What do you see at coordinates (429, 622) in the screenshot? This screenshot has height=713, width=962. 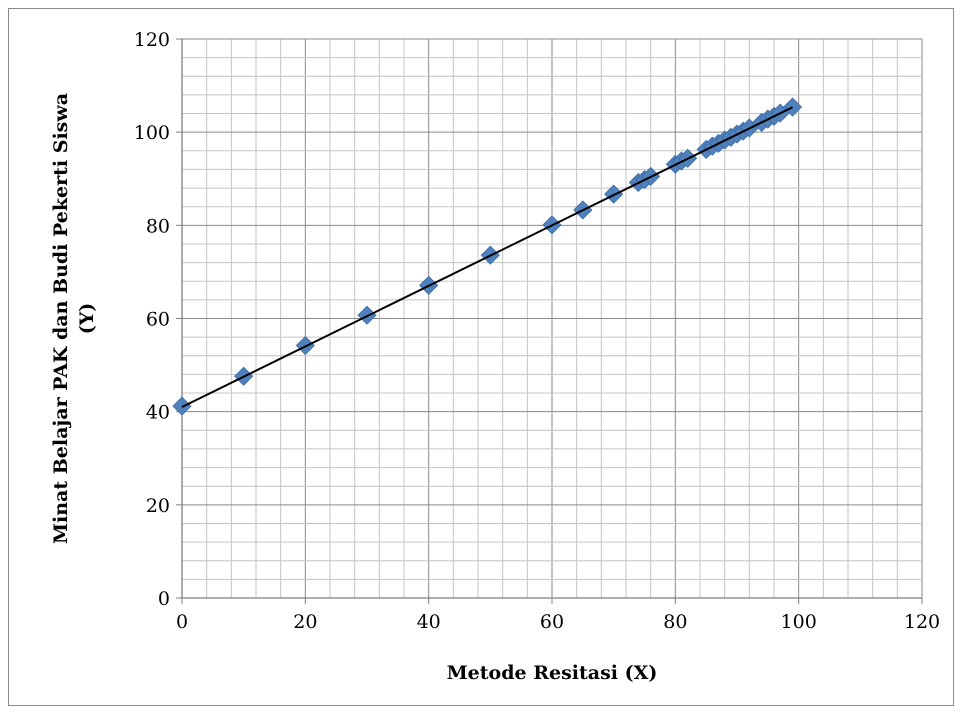 I see `x-tick-label: 40` at bounding box center [429, 622].